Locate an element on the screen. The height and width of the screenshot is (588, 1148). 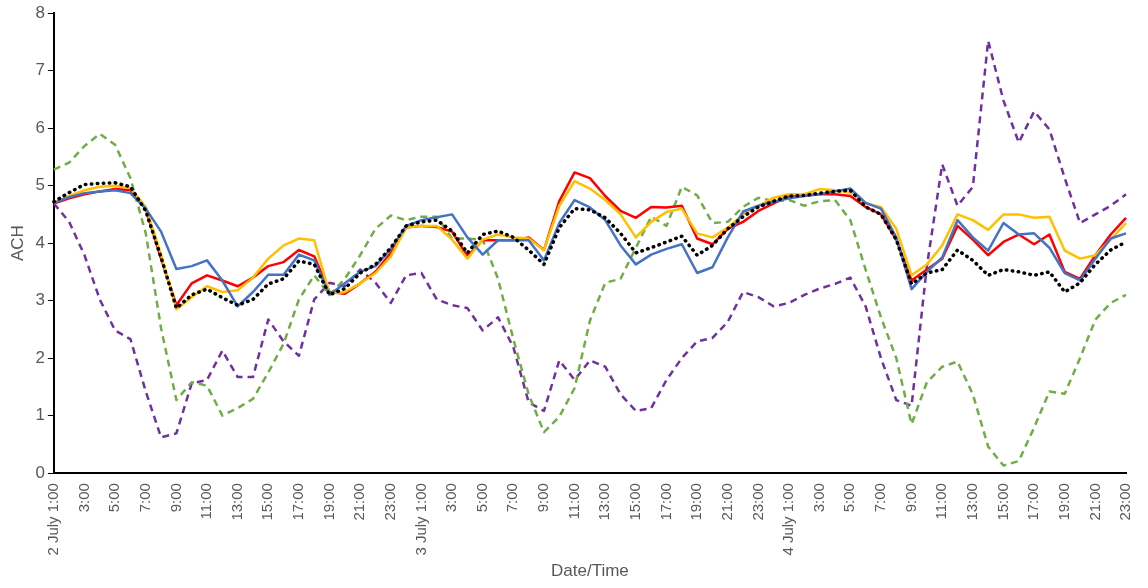
y-axis-title: ACH is located at coordinates (17, 243).